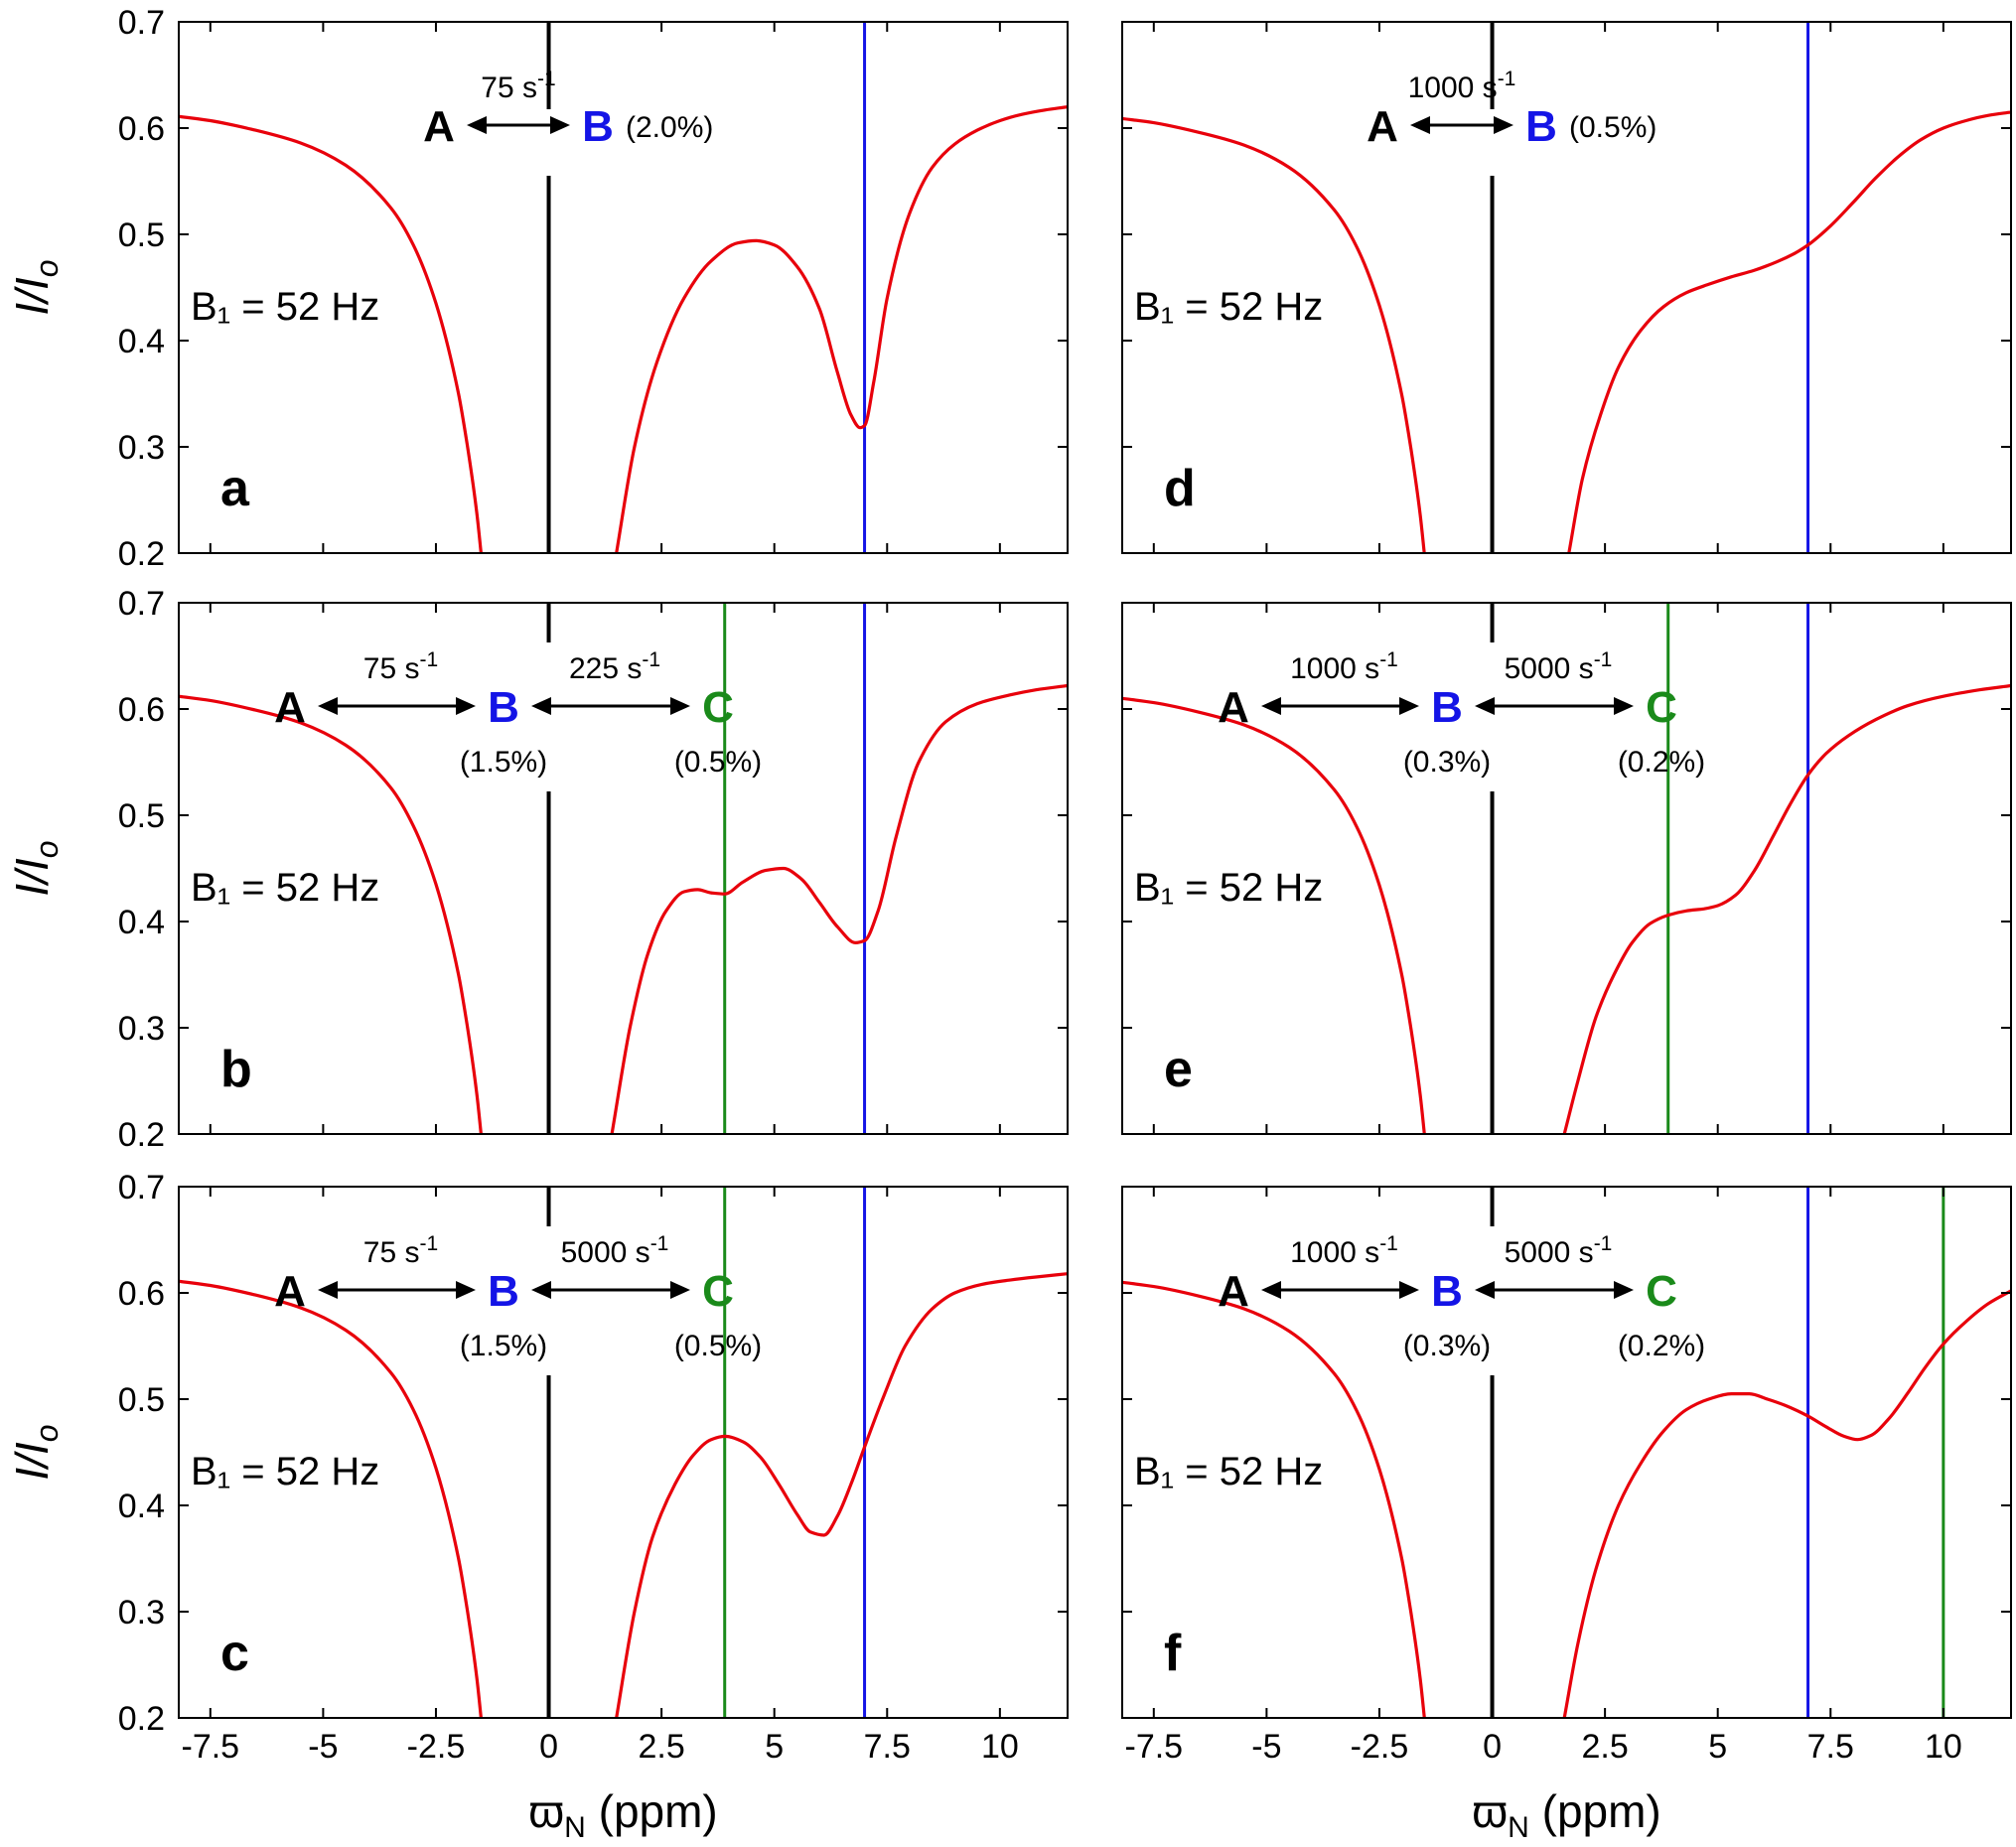 The height and width of the screenshot is (1847, 2016). What do you see at coordinates (1180, 488) in the screenshot?
I see `panel-letter: d` at bounding box center [1180, 488].